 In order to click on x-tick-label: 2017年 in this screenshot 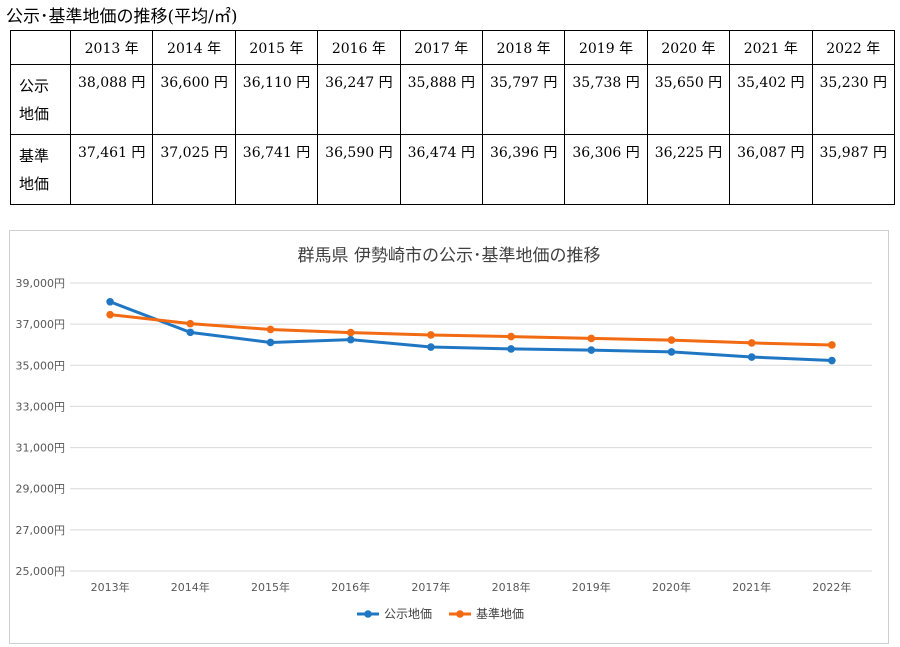, I will do `click(430, 587)`.